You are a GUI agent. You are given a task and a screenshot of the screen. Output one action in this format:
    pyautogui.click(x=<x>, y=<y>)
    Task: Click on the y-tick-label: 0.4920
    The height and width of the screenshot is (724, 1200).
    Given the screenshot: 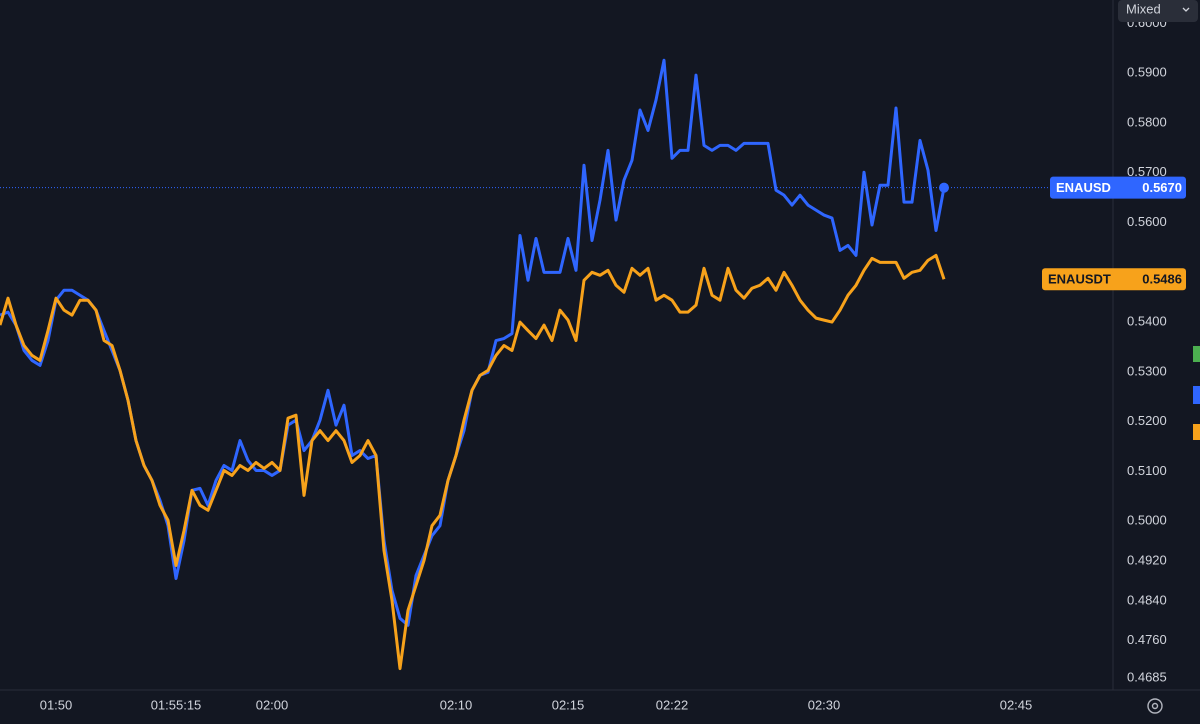 What is the action you would take?
    pyautogui.click(x=1147, y=559)
    